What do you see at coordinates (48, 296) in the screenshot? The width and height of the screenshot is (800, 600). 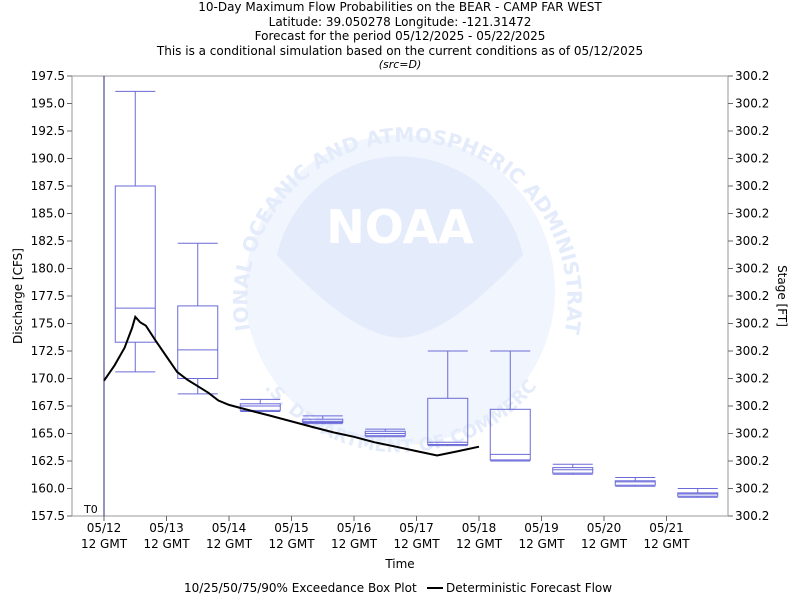 I see `y-tick-label: 177.5` at bounding box center [48, 296].